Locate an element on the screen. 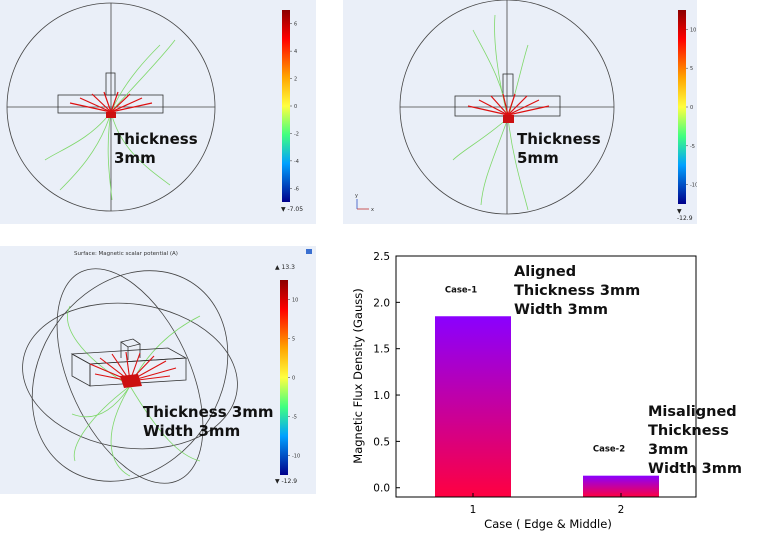 The image size is (769, 536). bar-tag: Case-2 is located at coordinates (609, 450).